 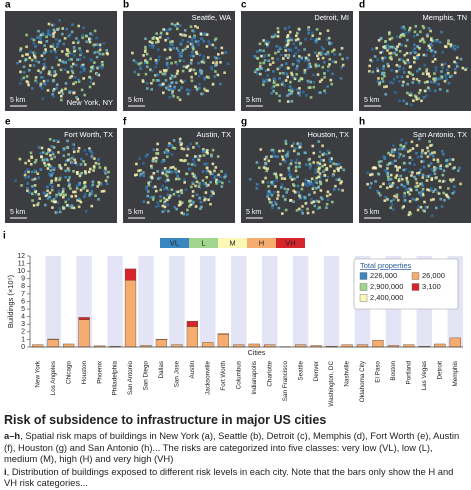 I want to click on scale-label: 5 km, so click(x=17, y=212).